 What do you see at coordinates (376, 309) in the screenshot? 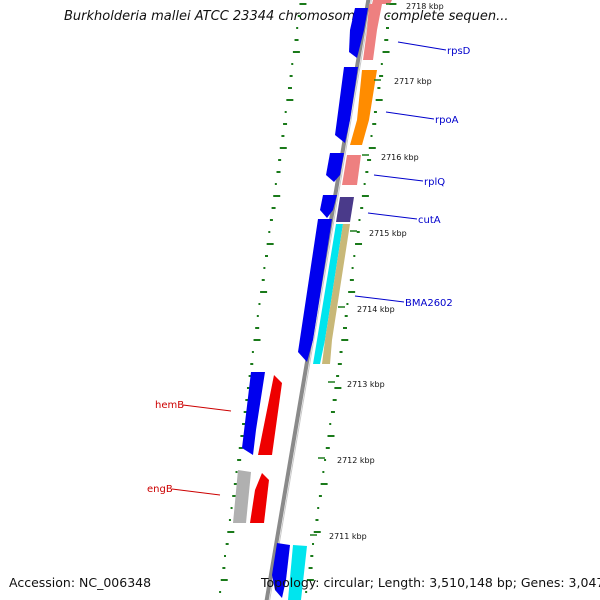
I see `ruler-label: 2714 kbp` at bounding box center [376, 309].